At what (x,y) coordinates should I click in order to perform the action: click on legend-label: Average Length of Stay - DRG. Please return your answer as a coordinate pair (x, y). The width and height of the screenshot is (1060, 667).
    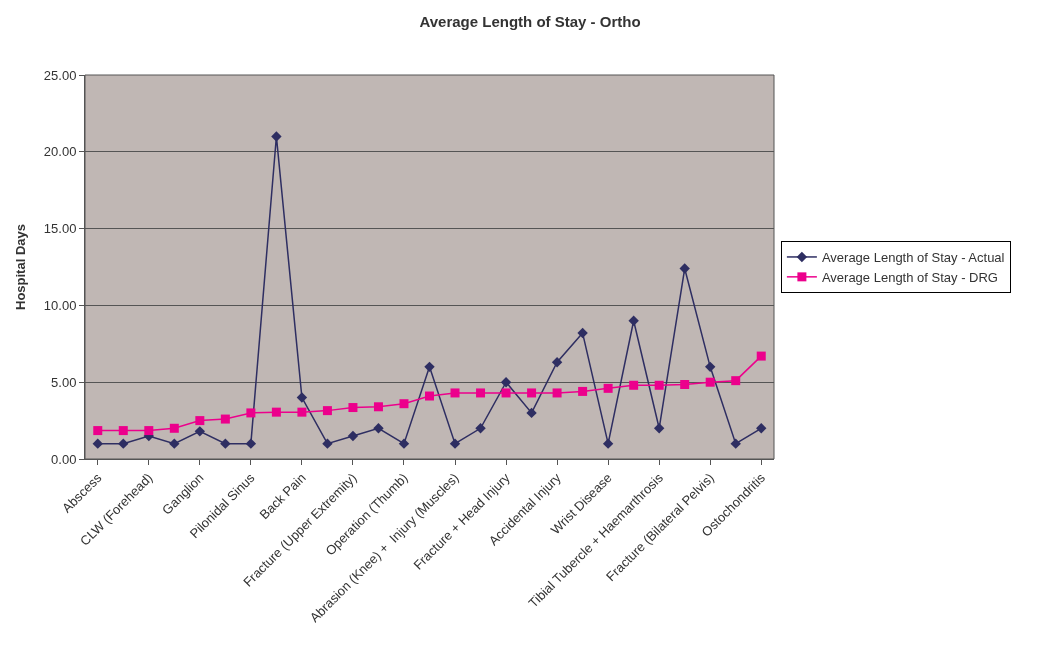
    Looking at the image, I should click on (909, 277).